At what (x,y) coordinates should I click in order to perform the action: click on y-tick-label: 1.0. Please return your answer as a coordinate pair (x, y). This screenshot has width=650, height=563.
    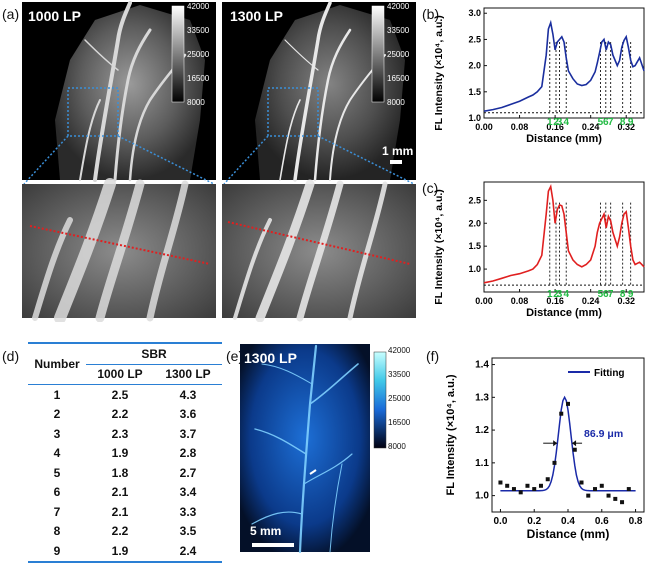
    Looking at the image, I should click on (474, 269).